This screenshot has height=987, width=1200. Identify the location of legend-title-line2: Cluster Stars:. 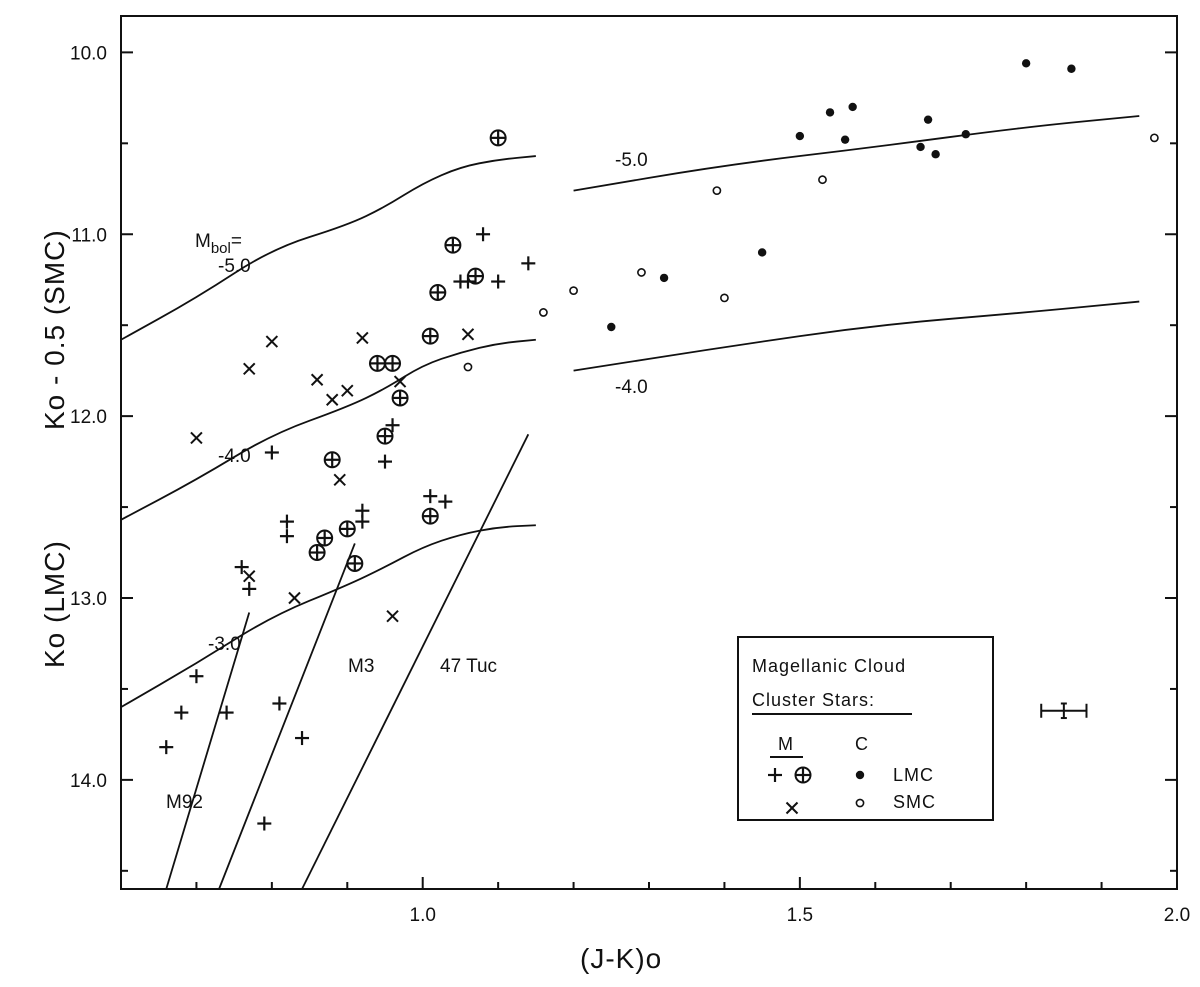
(813, 700).